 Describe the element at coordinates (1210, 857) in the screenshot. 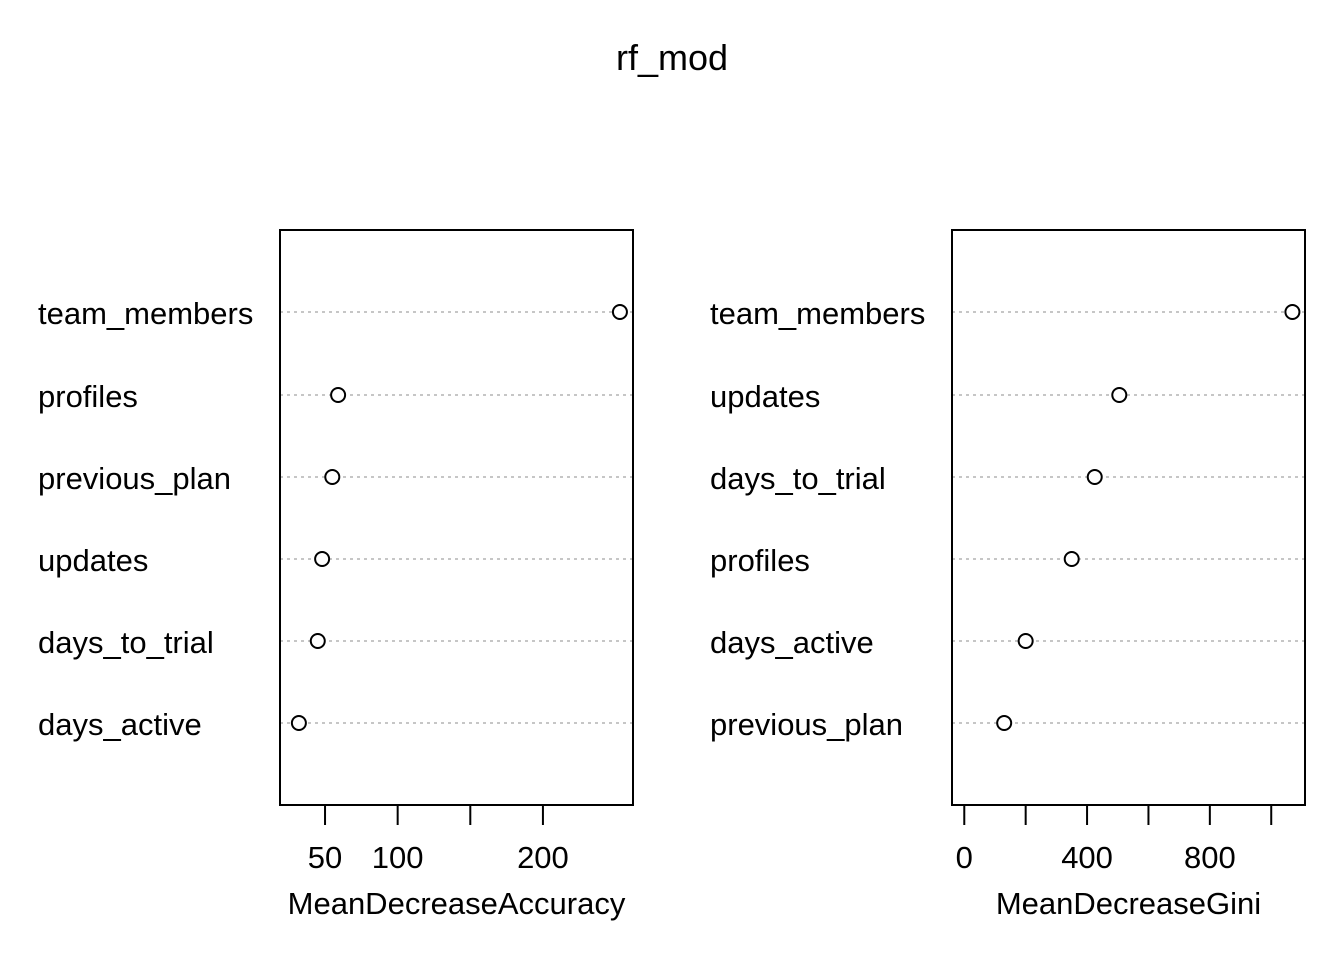

I see `x-tick-label: 800` at that location.